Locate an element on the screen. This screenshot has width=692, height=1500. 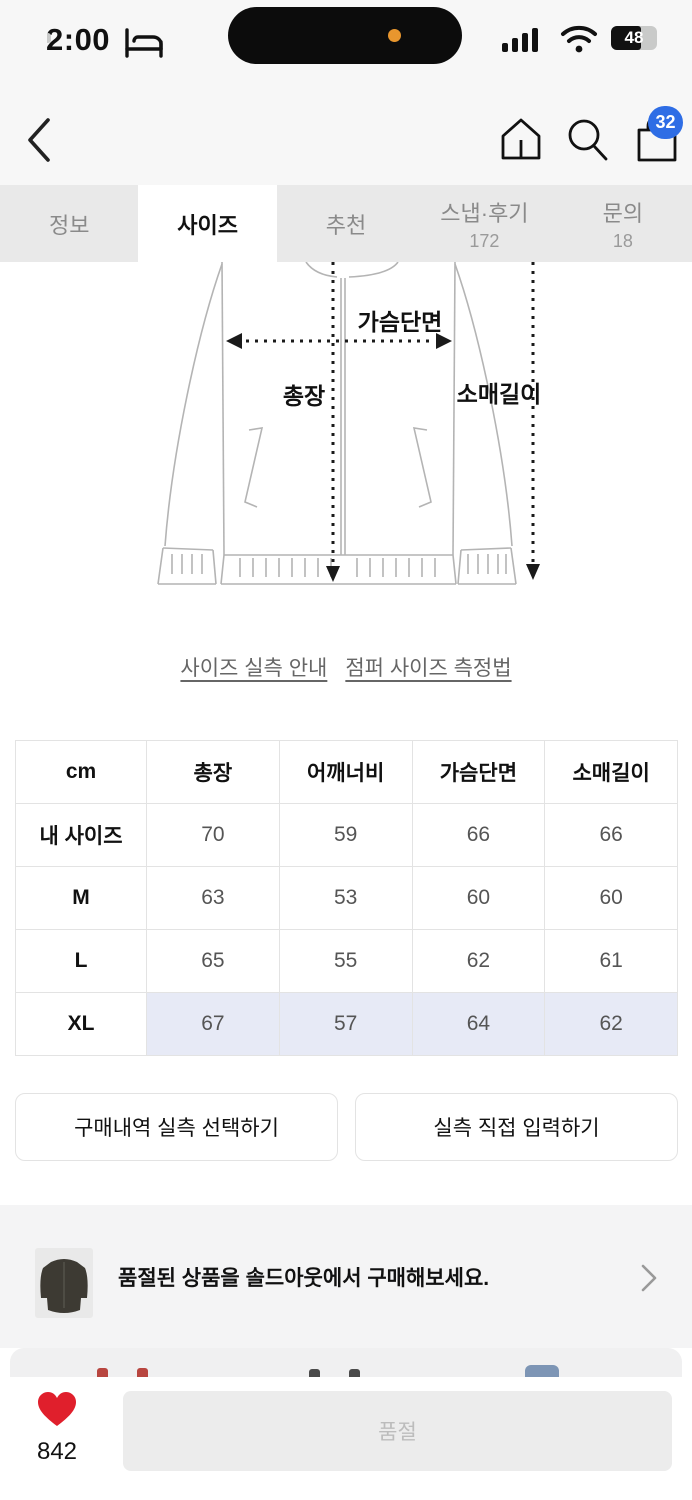
tab-recommend: 추천 is located at coordinates (346, 223).